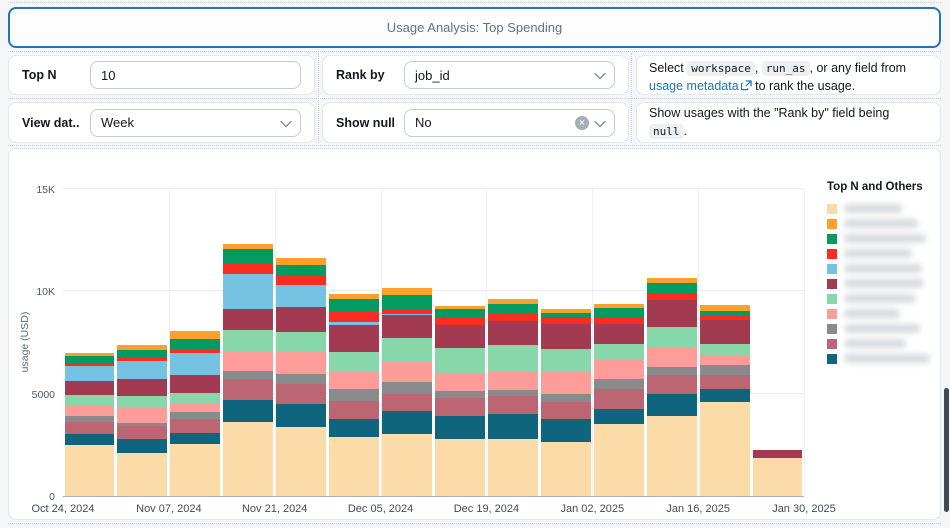 This screenshot has width=950, height=528. I want to click on stacked-bar-Jan 09, 2025, so click(671, 342).